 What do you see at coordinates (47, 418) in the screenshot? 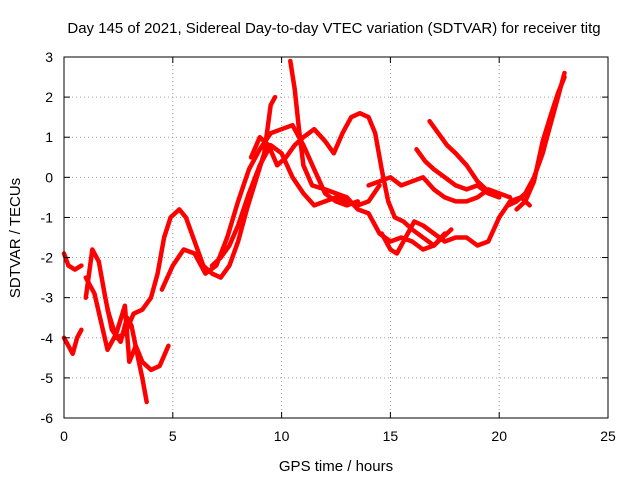
I see `y-tick-label: -6` at bounding box center [47, 418].